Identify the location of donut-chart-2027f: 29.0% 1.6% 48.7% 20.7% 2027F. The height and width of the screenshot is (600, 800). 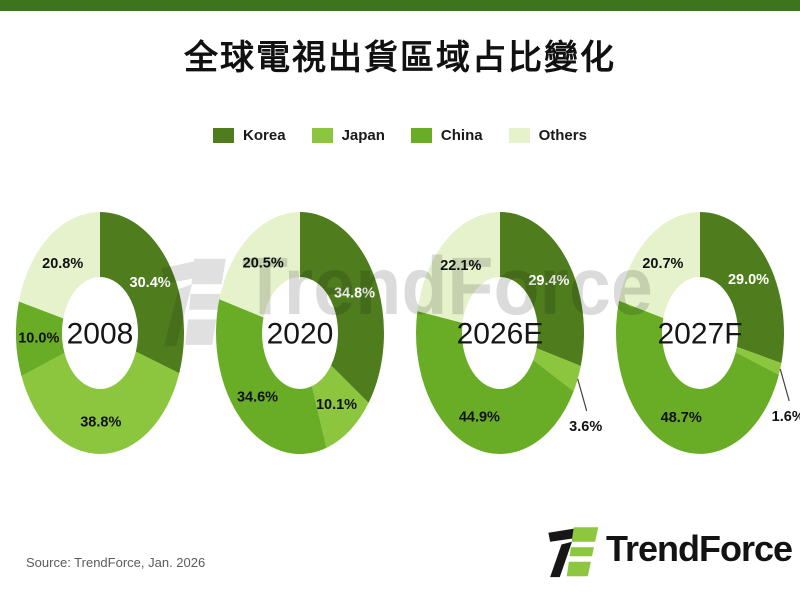
(700, 345).